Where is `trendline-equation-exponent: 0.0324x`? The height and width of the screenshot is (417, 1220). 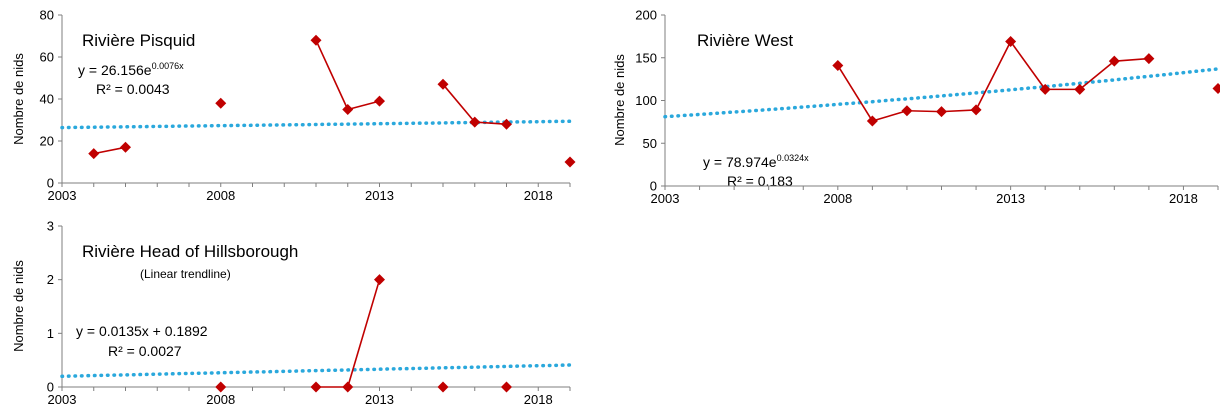 trendline-equation-exponent: 0.0324x is located at coordinates (793, 158).